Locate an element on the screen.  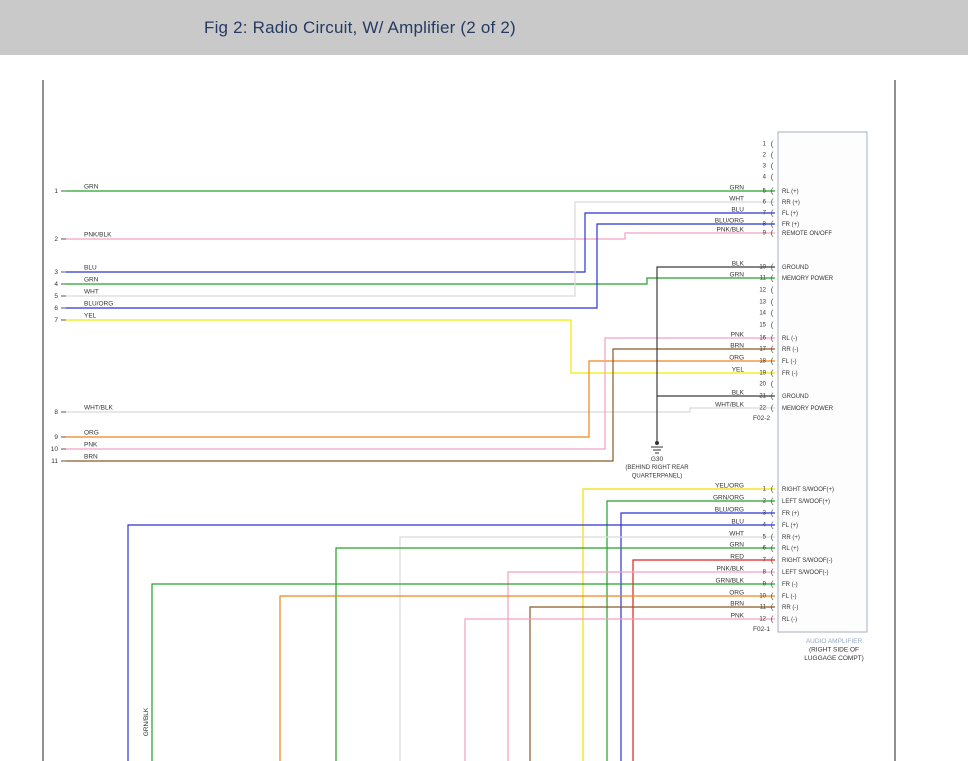
left-pin-number: 11 is located at coordinates (54, 461).